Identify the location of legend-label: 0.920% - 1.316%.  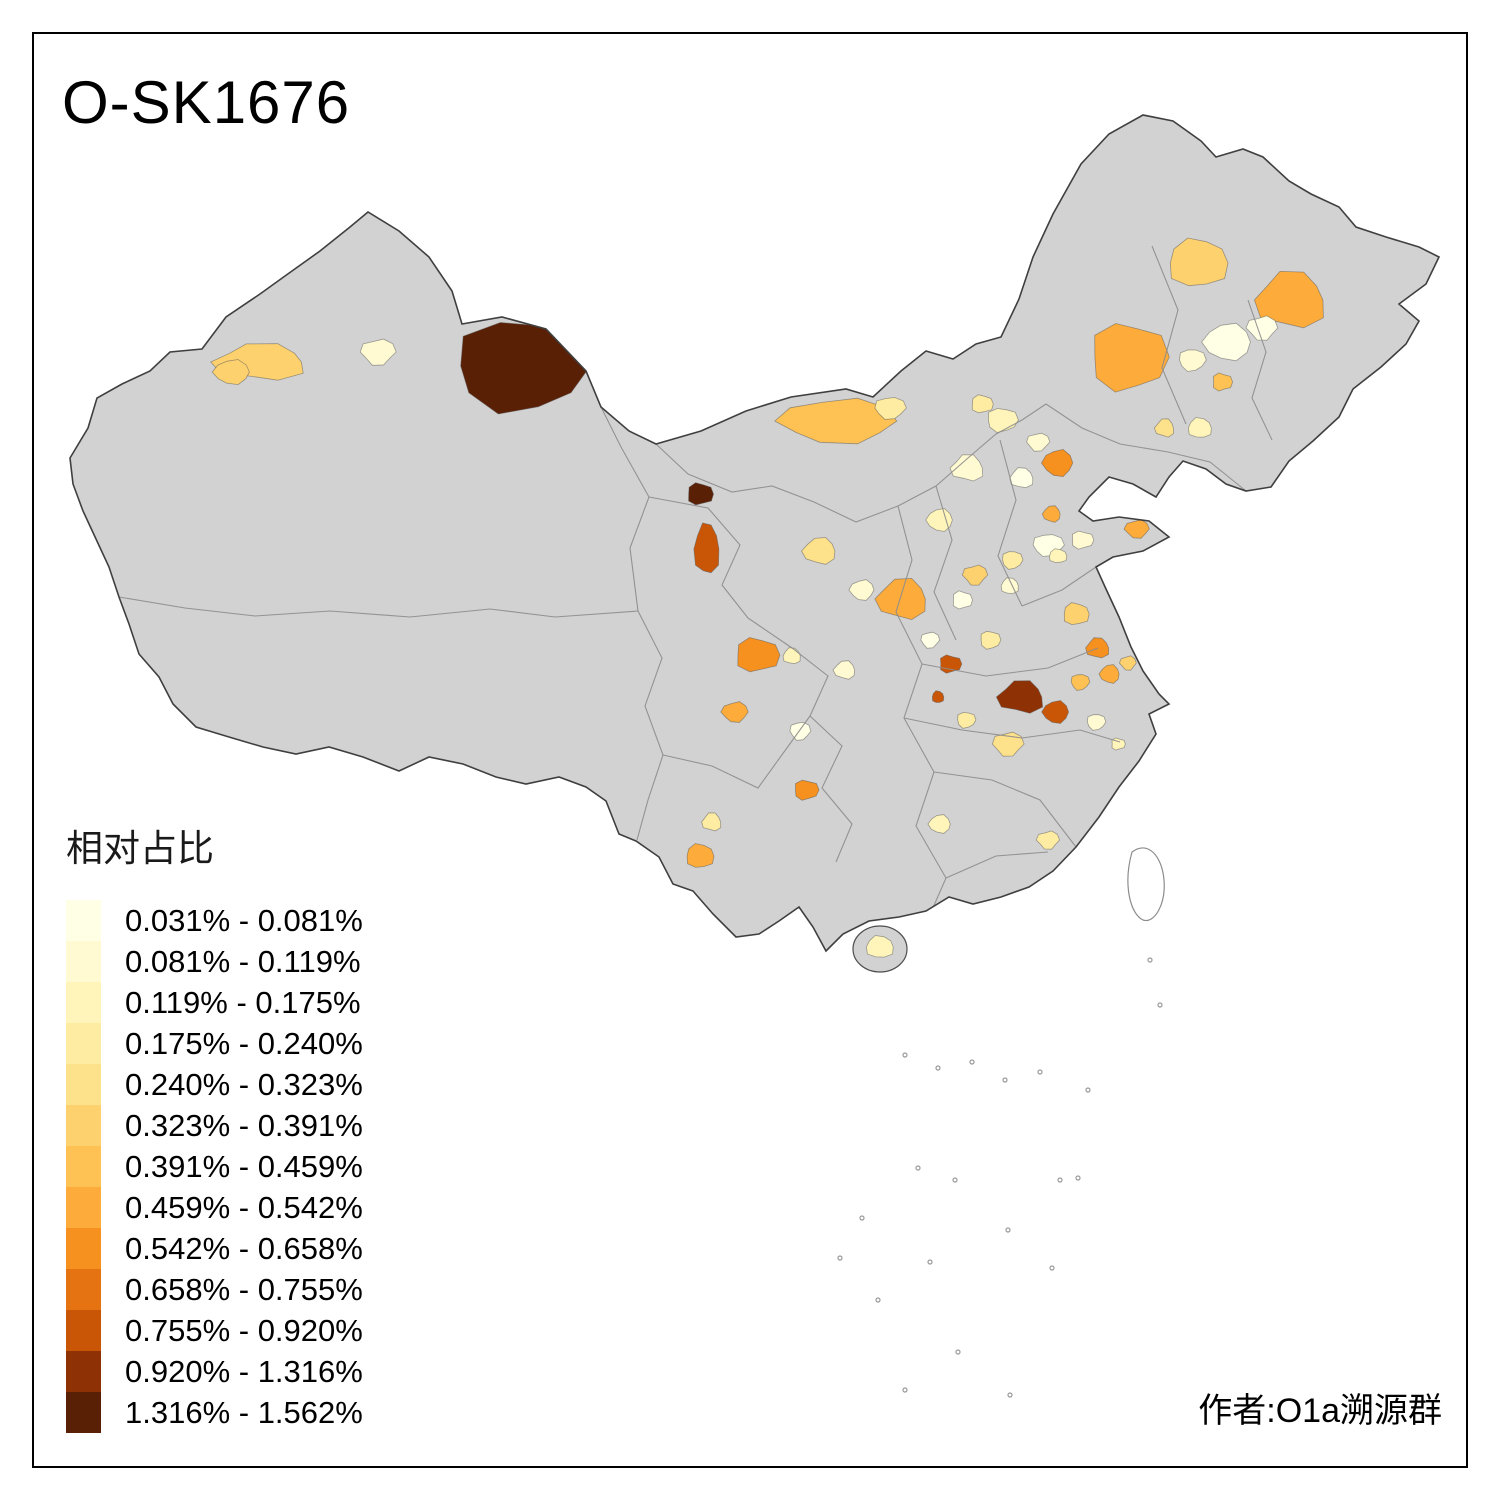
(244, 1371).